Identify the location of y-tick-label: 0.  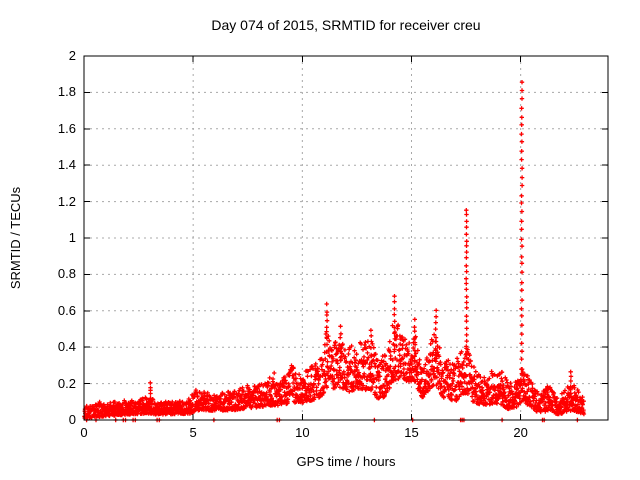
(72, 419).